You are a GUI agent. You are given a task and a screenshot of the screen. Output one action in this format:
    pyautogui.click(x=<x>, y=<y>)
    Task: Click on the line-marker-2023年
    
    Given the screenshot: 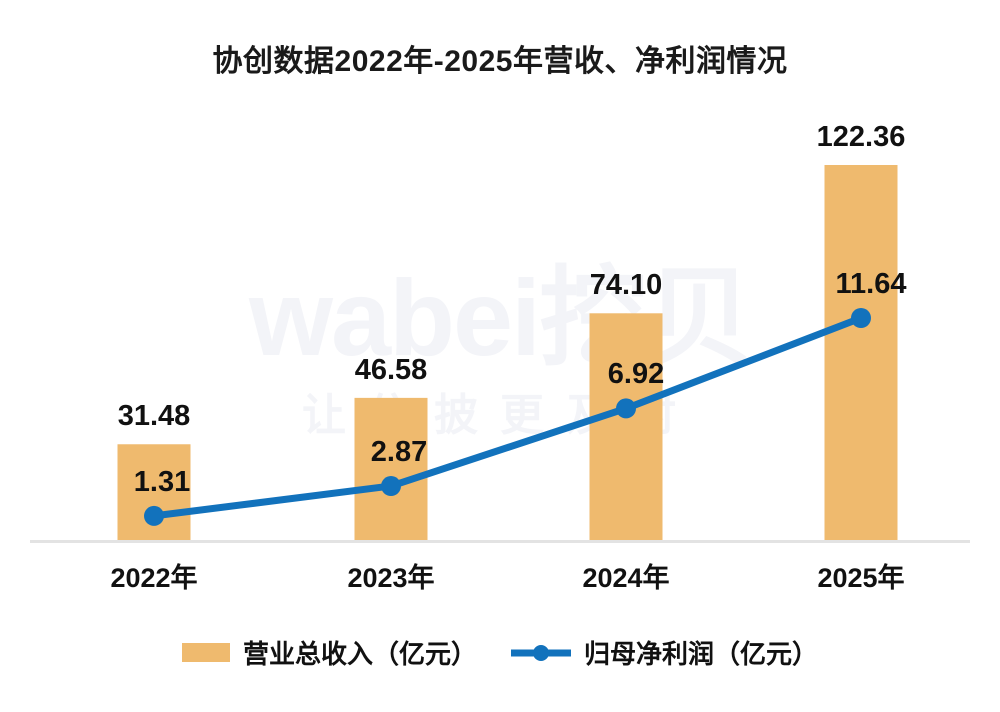 What is the action you would take?
    pyautogui.click(x=391, y=486)
    